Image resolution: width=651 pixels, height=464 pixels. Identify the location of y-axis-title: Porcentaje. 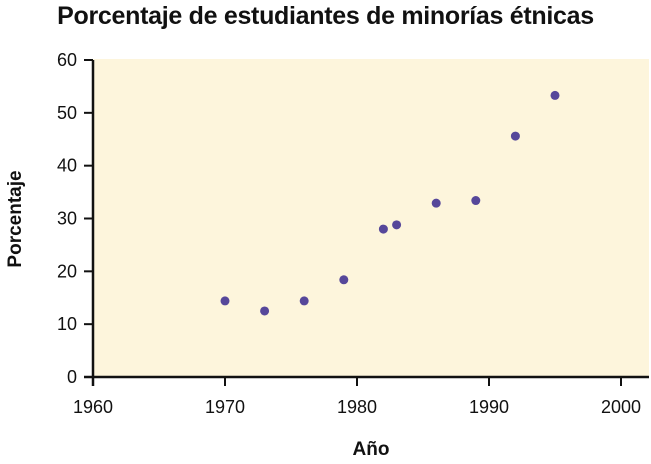
(15, 218).